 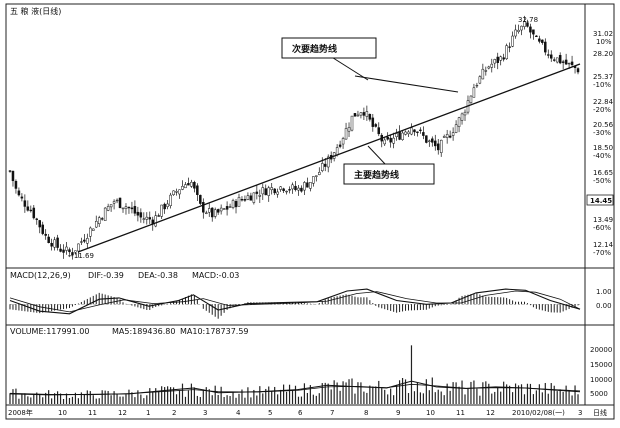 I want to click on volume-tick: 10000, so click(x=601, y=380).